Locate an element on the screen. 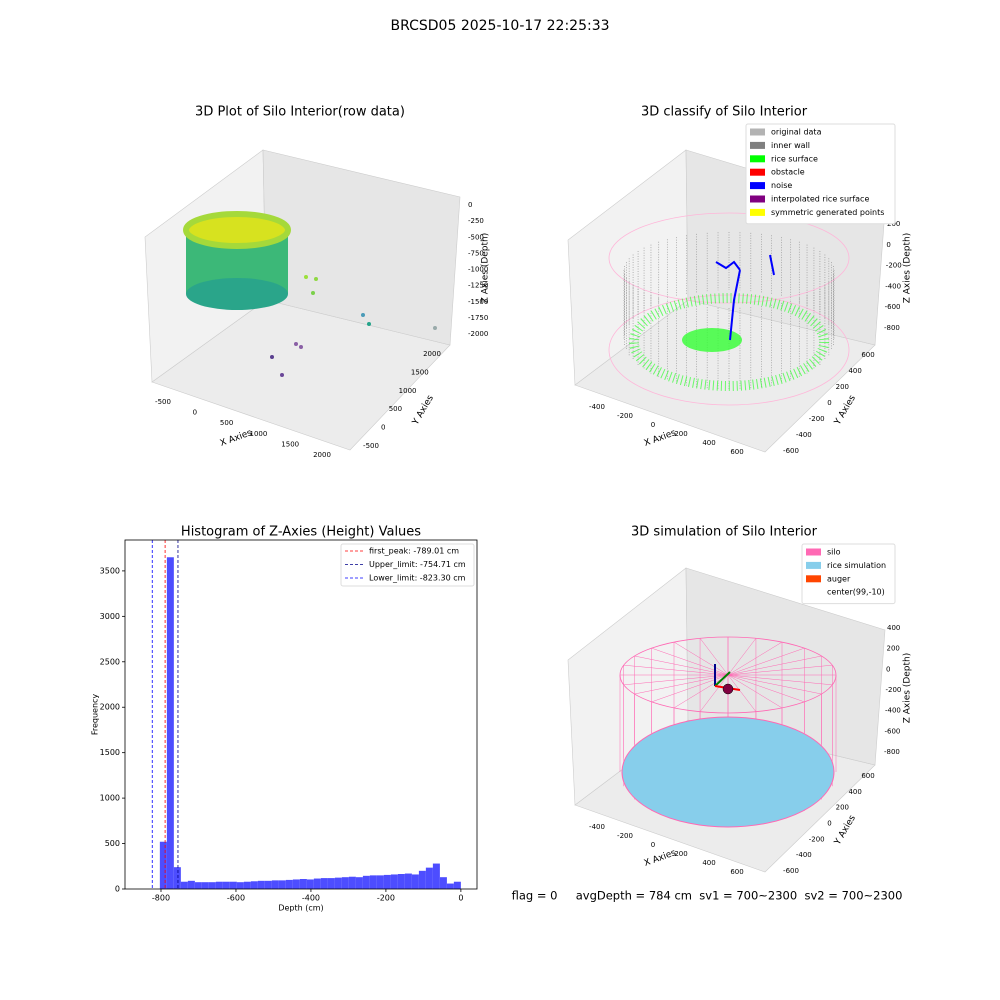 Image resolution: width=1000 pixels, height=1000 pixels. legend-label: noise is located at coordinates (781, 185).